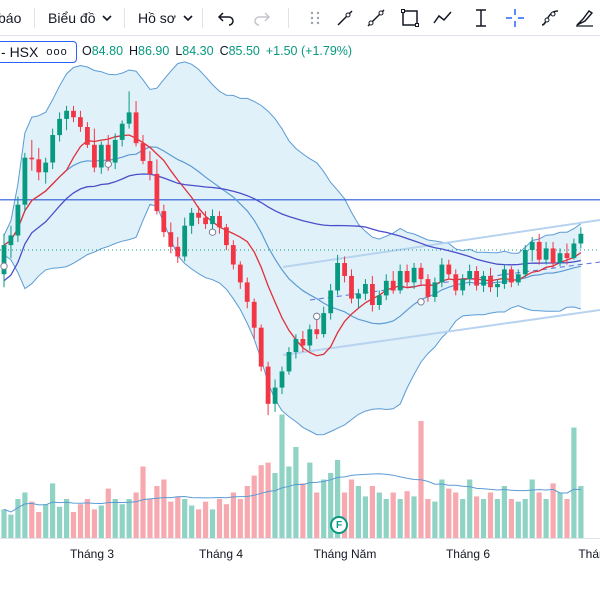 The width and height of the screenshot is (600, 600). I want to click on brush-tool-icon, so click(585, 18).